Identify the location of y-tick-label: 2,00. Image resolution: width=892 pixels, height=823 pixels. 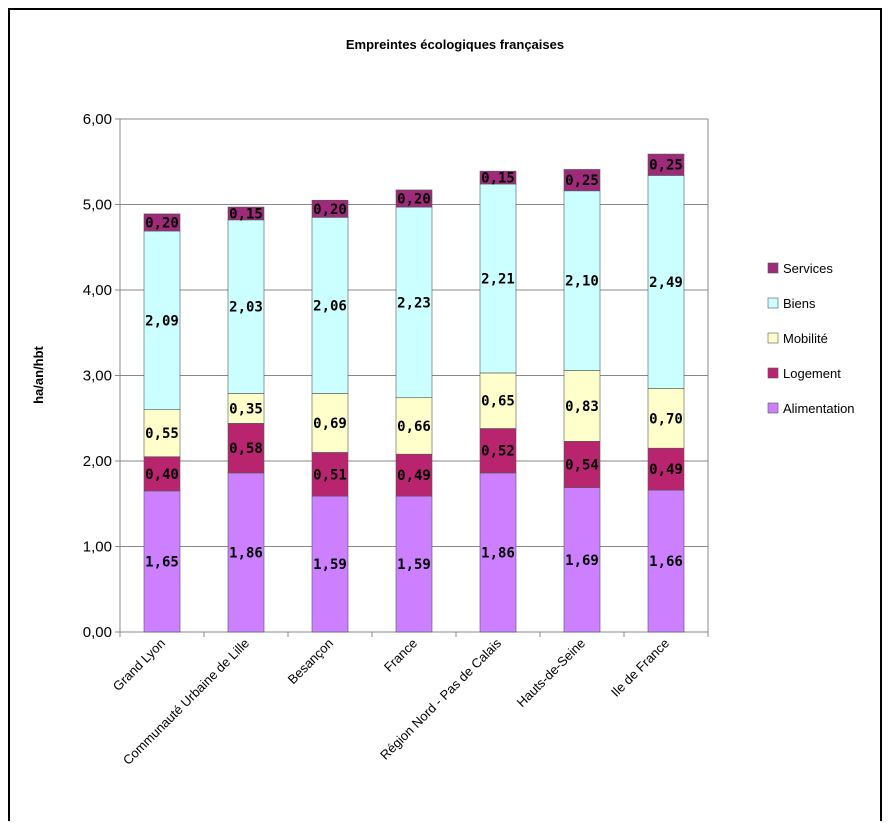
(97, 461).